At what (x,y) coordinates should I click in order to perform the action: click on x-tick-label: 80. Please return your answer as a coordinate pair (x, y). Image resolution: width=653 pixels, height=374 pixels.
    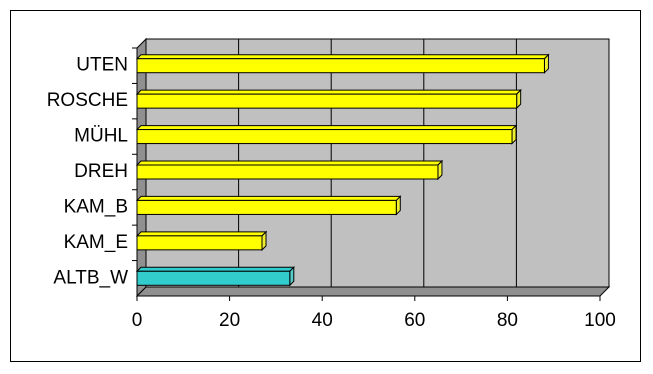
    Looking at the image, I should click on (507, 320).